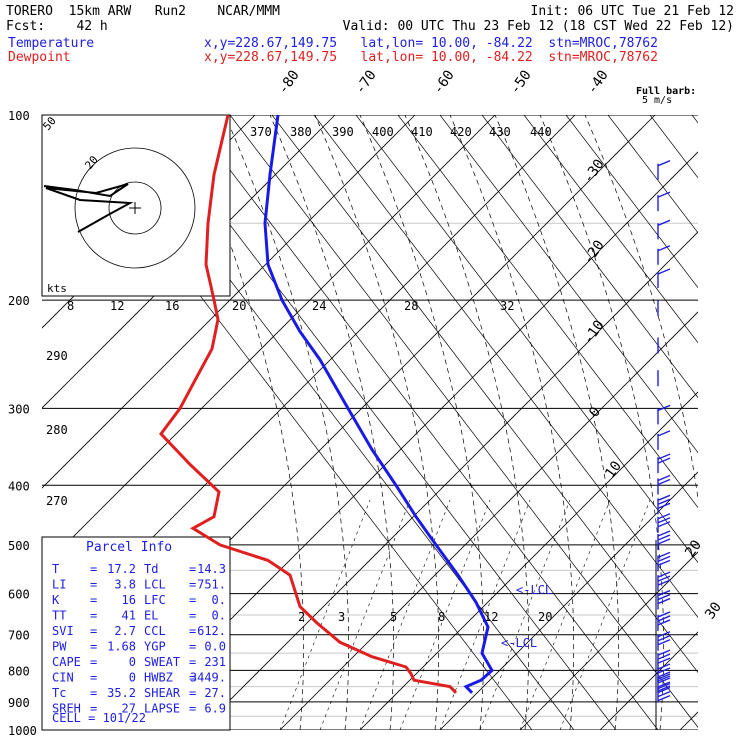 The image size is (740, 740). Describe the element at coordinates (594, 171) in the screenshot. I see `isotherm-label: -30` at that location.